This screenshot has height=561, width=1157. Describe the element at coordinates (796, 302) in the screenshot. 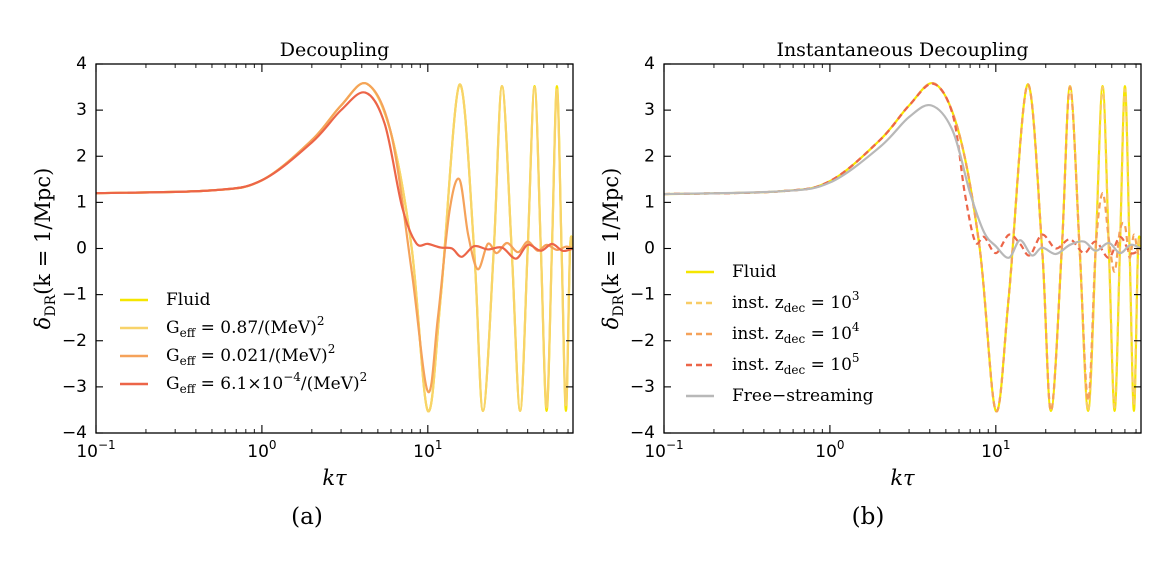

I see `legend-label: inst. zdec = 103​` at that location.